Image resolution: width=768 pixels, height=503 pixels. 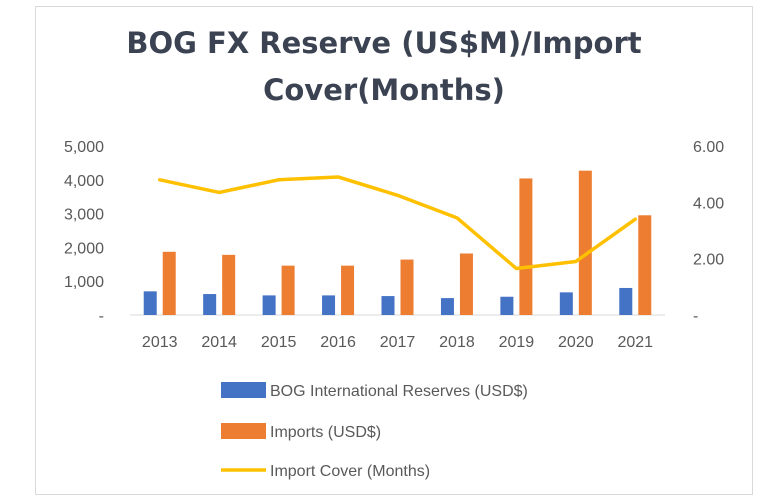 What do you see at coordinates (350, 471) in the screenshot?
I see `legend-label: Import Cover (Months)` at bounding box center [350, 471].